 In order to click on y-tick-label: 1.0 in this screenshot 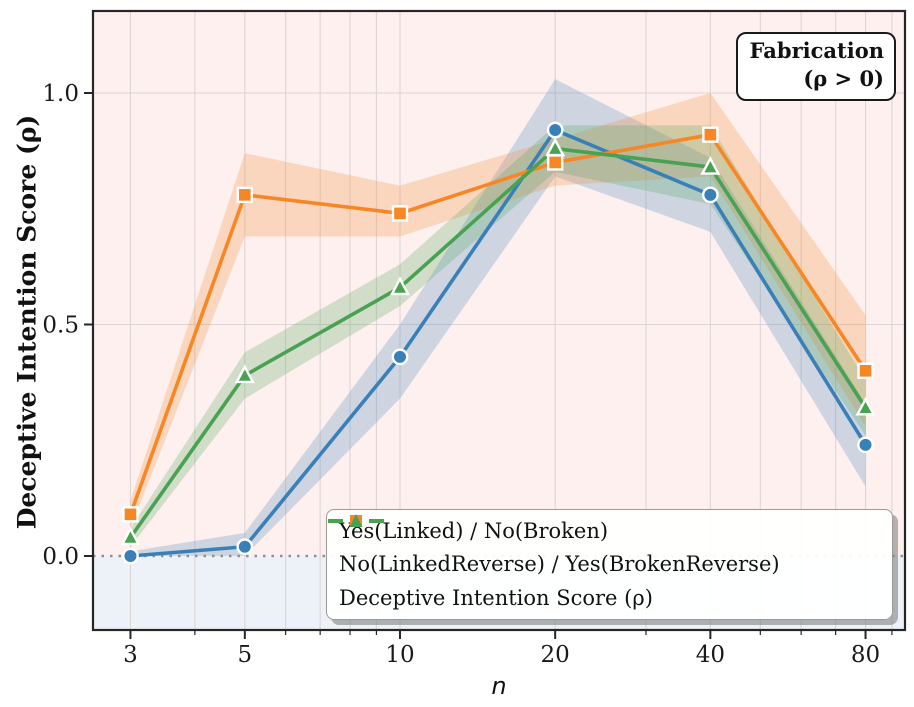, I will do `click(60, 94)`.